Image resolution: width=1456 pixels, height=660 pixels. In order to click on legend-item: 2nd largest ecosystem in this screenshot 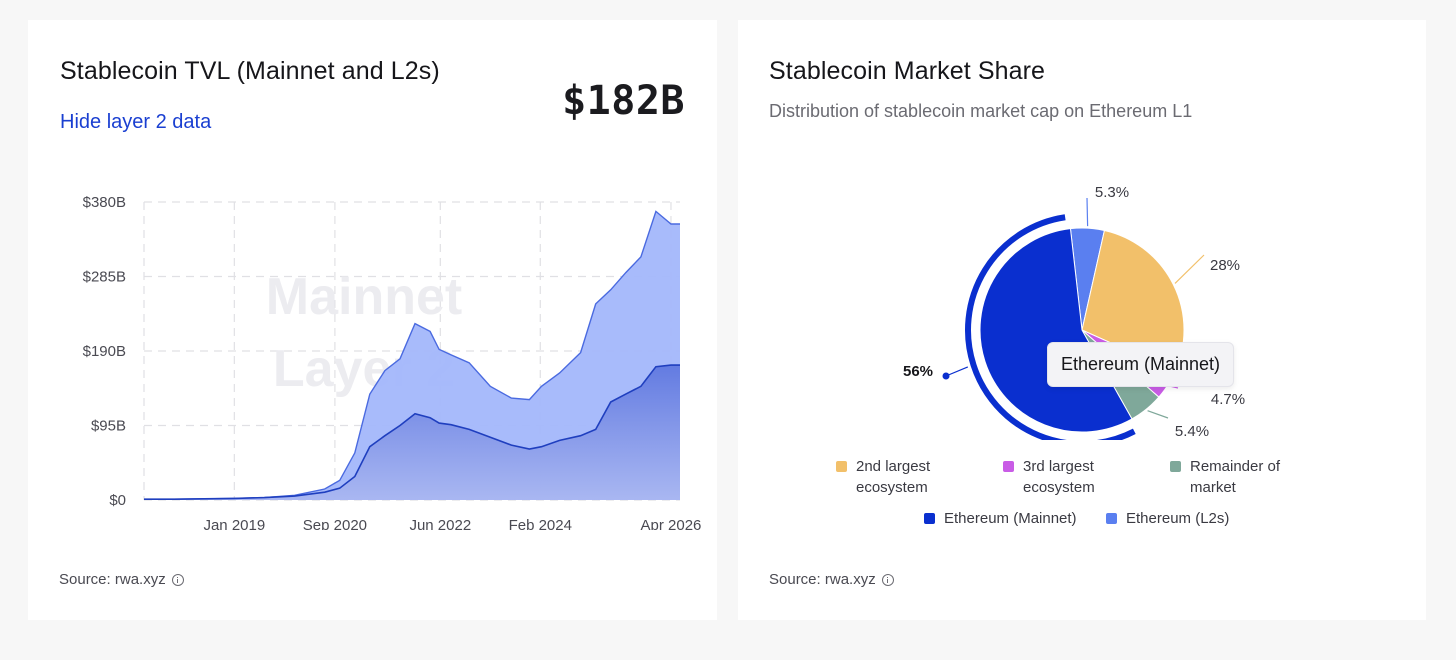, I will do `click(891, 477)`.